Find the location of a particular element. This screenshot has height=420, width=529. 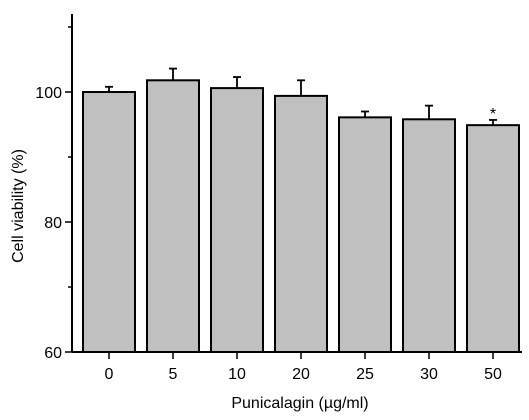

significance-layer: * is located at coordinates (493, 114).